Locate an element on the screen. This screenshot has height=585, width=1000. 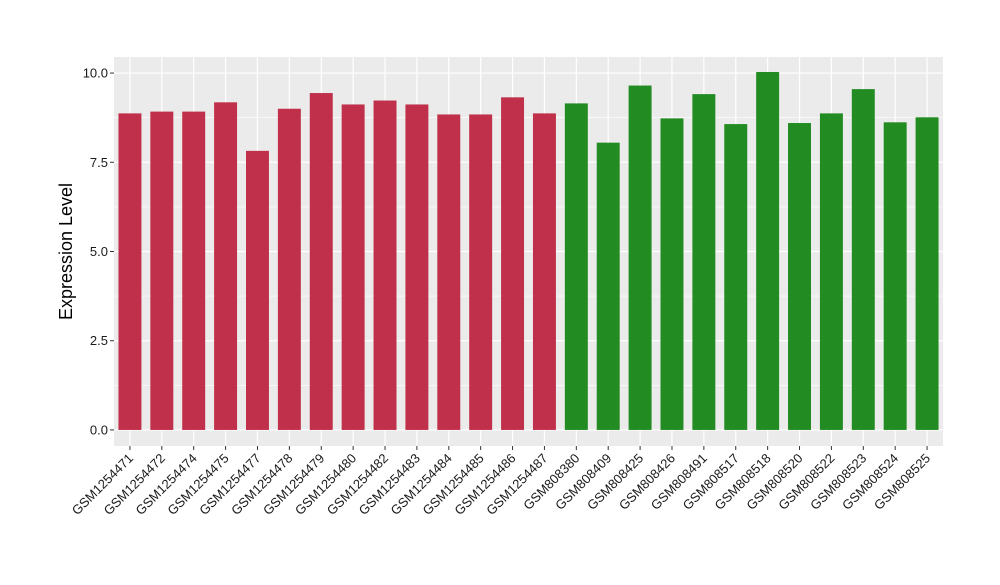
bar-gsm1254483 is located at coordinates (417, 267).